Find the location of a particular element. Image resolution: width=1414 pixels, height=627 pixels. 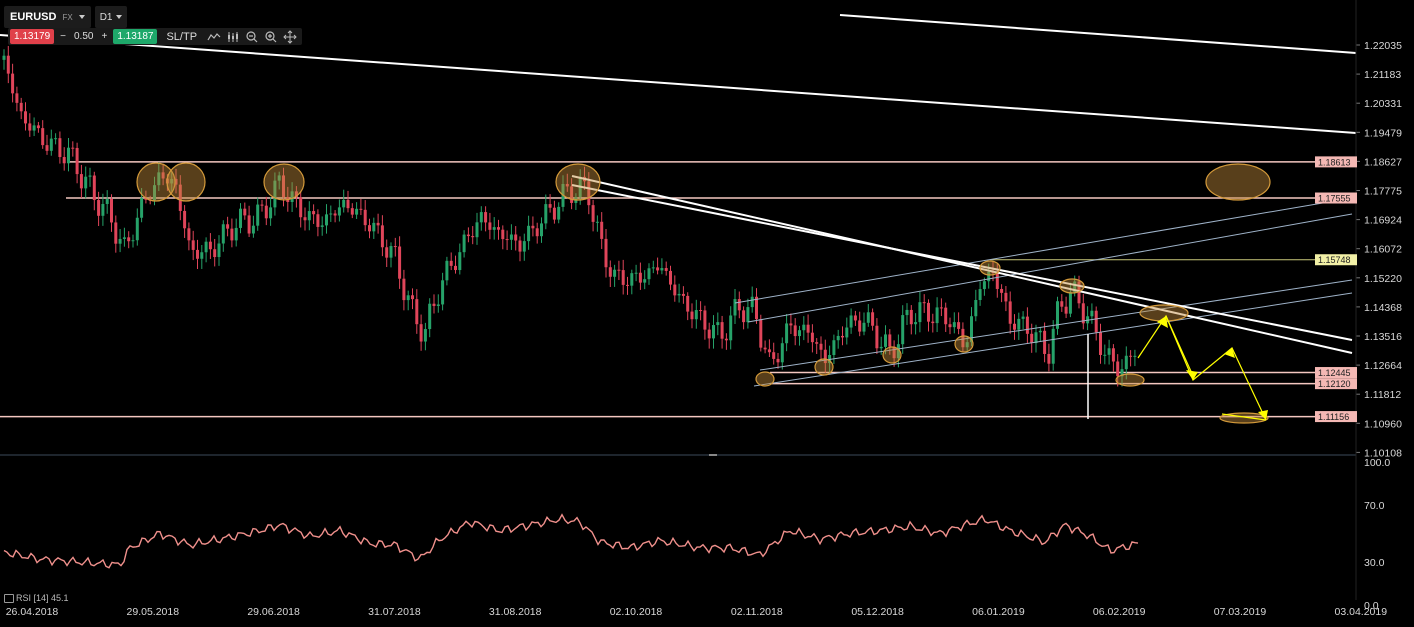

price-tag-label: 1.11156 is located at coordinates (1333, 417).